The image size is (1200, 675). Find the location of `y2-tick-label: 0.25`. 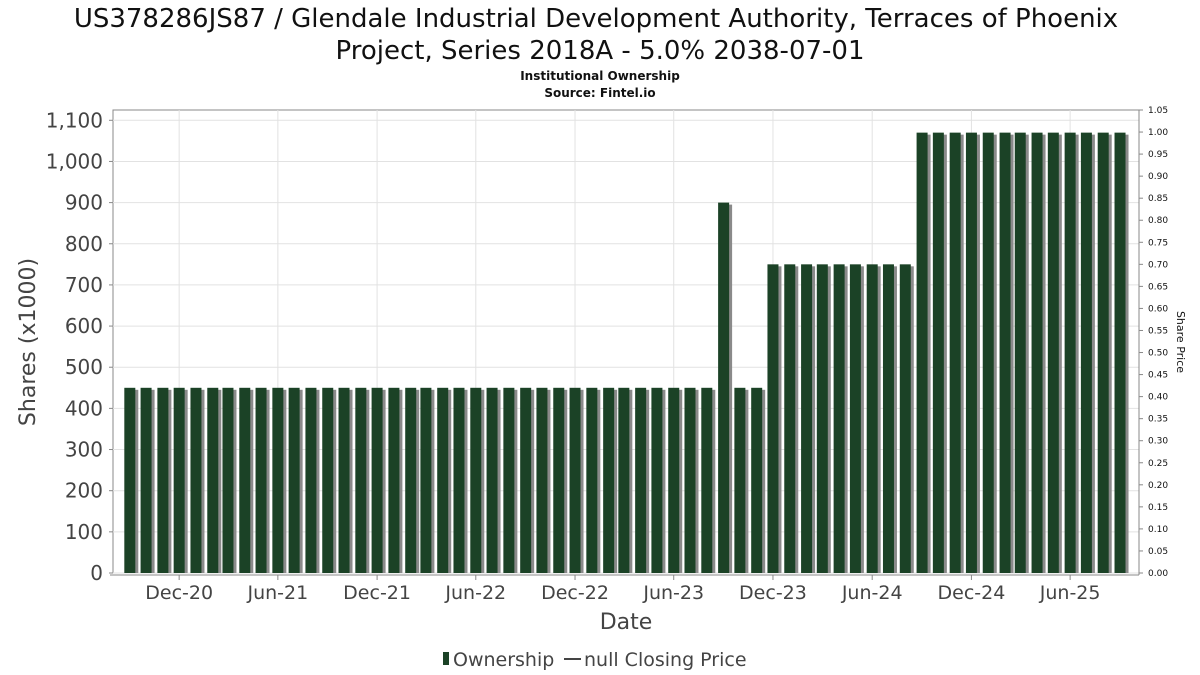

y2-tick-label: 0.25 is located at coordinates (1158, 464).